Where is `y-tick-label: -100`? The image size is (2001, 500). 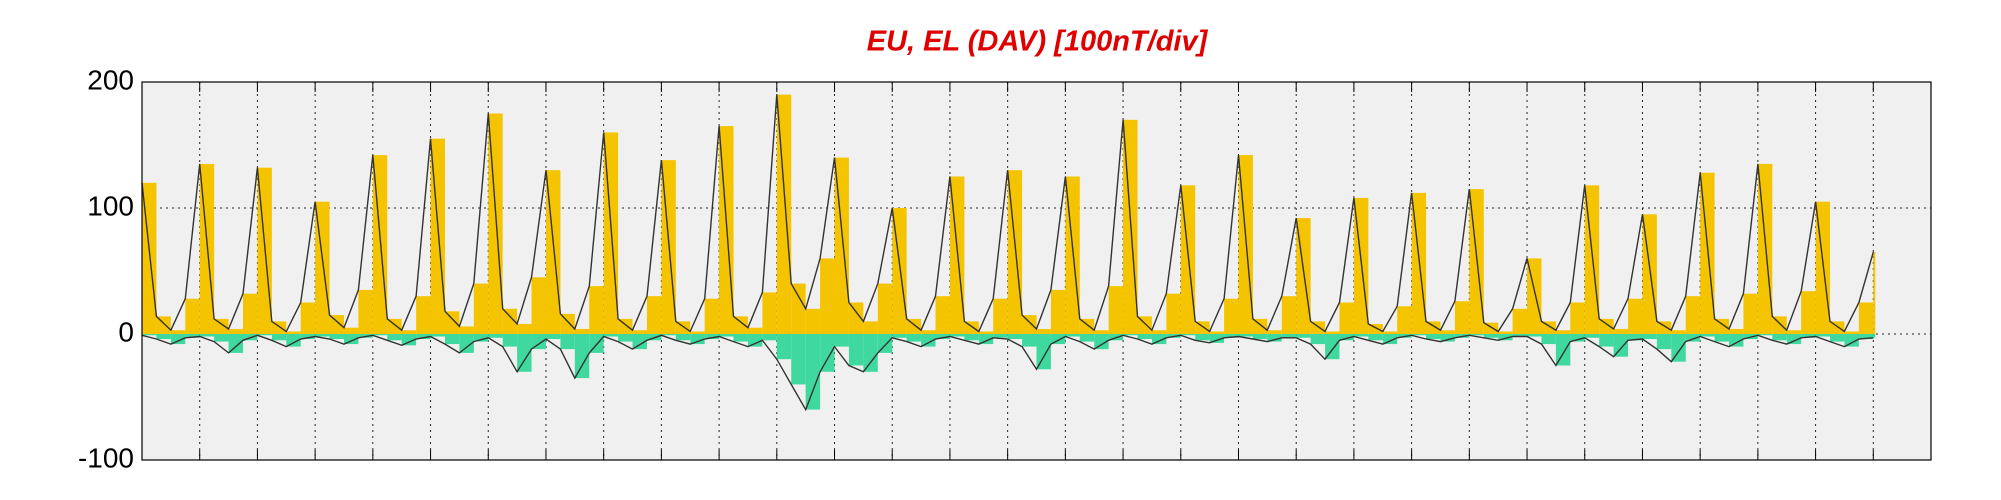
y-tick-label: -100 is located at coordinates (106, 457).